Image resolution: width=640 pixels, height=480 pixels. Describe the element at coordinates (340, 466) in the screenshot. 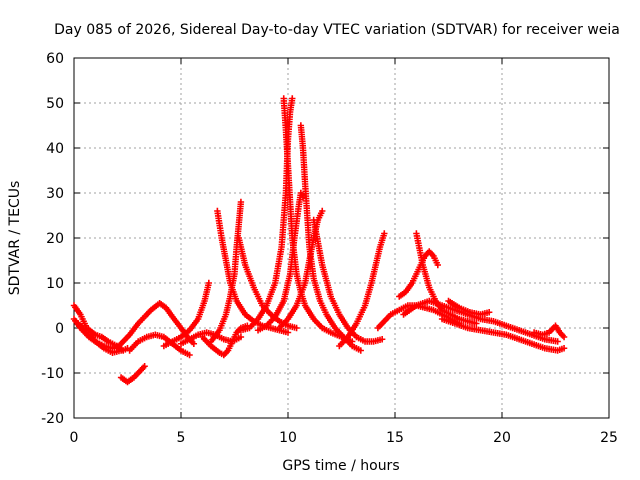

I see `x-axis-label: GPS time / hours` at that location.